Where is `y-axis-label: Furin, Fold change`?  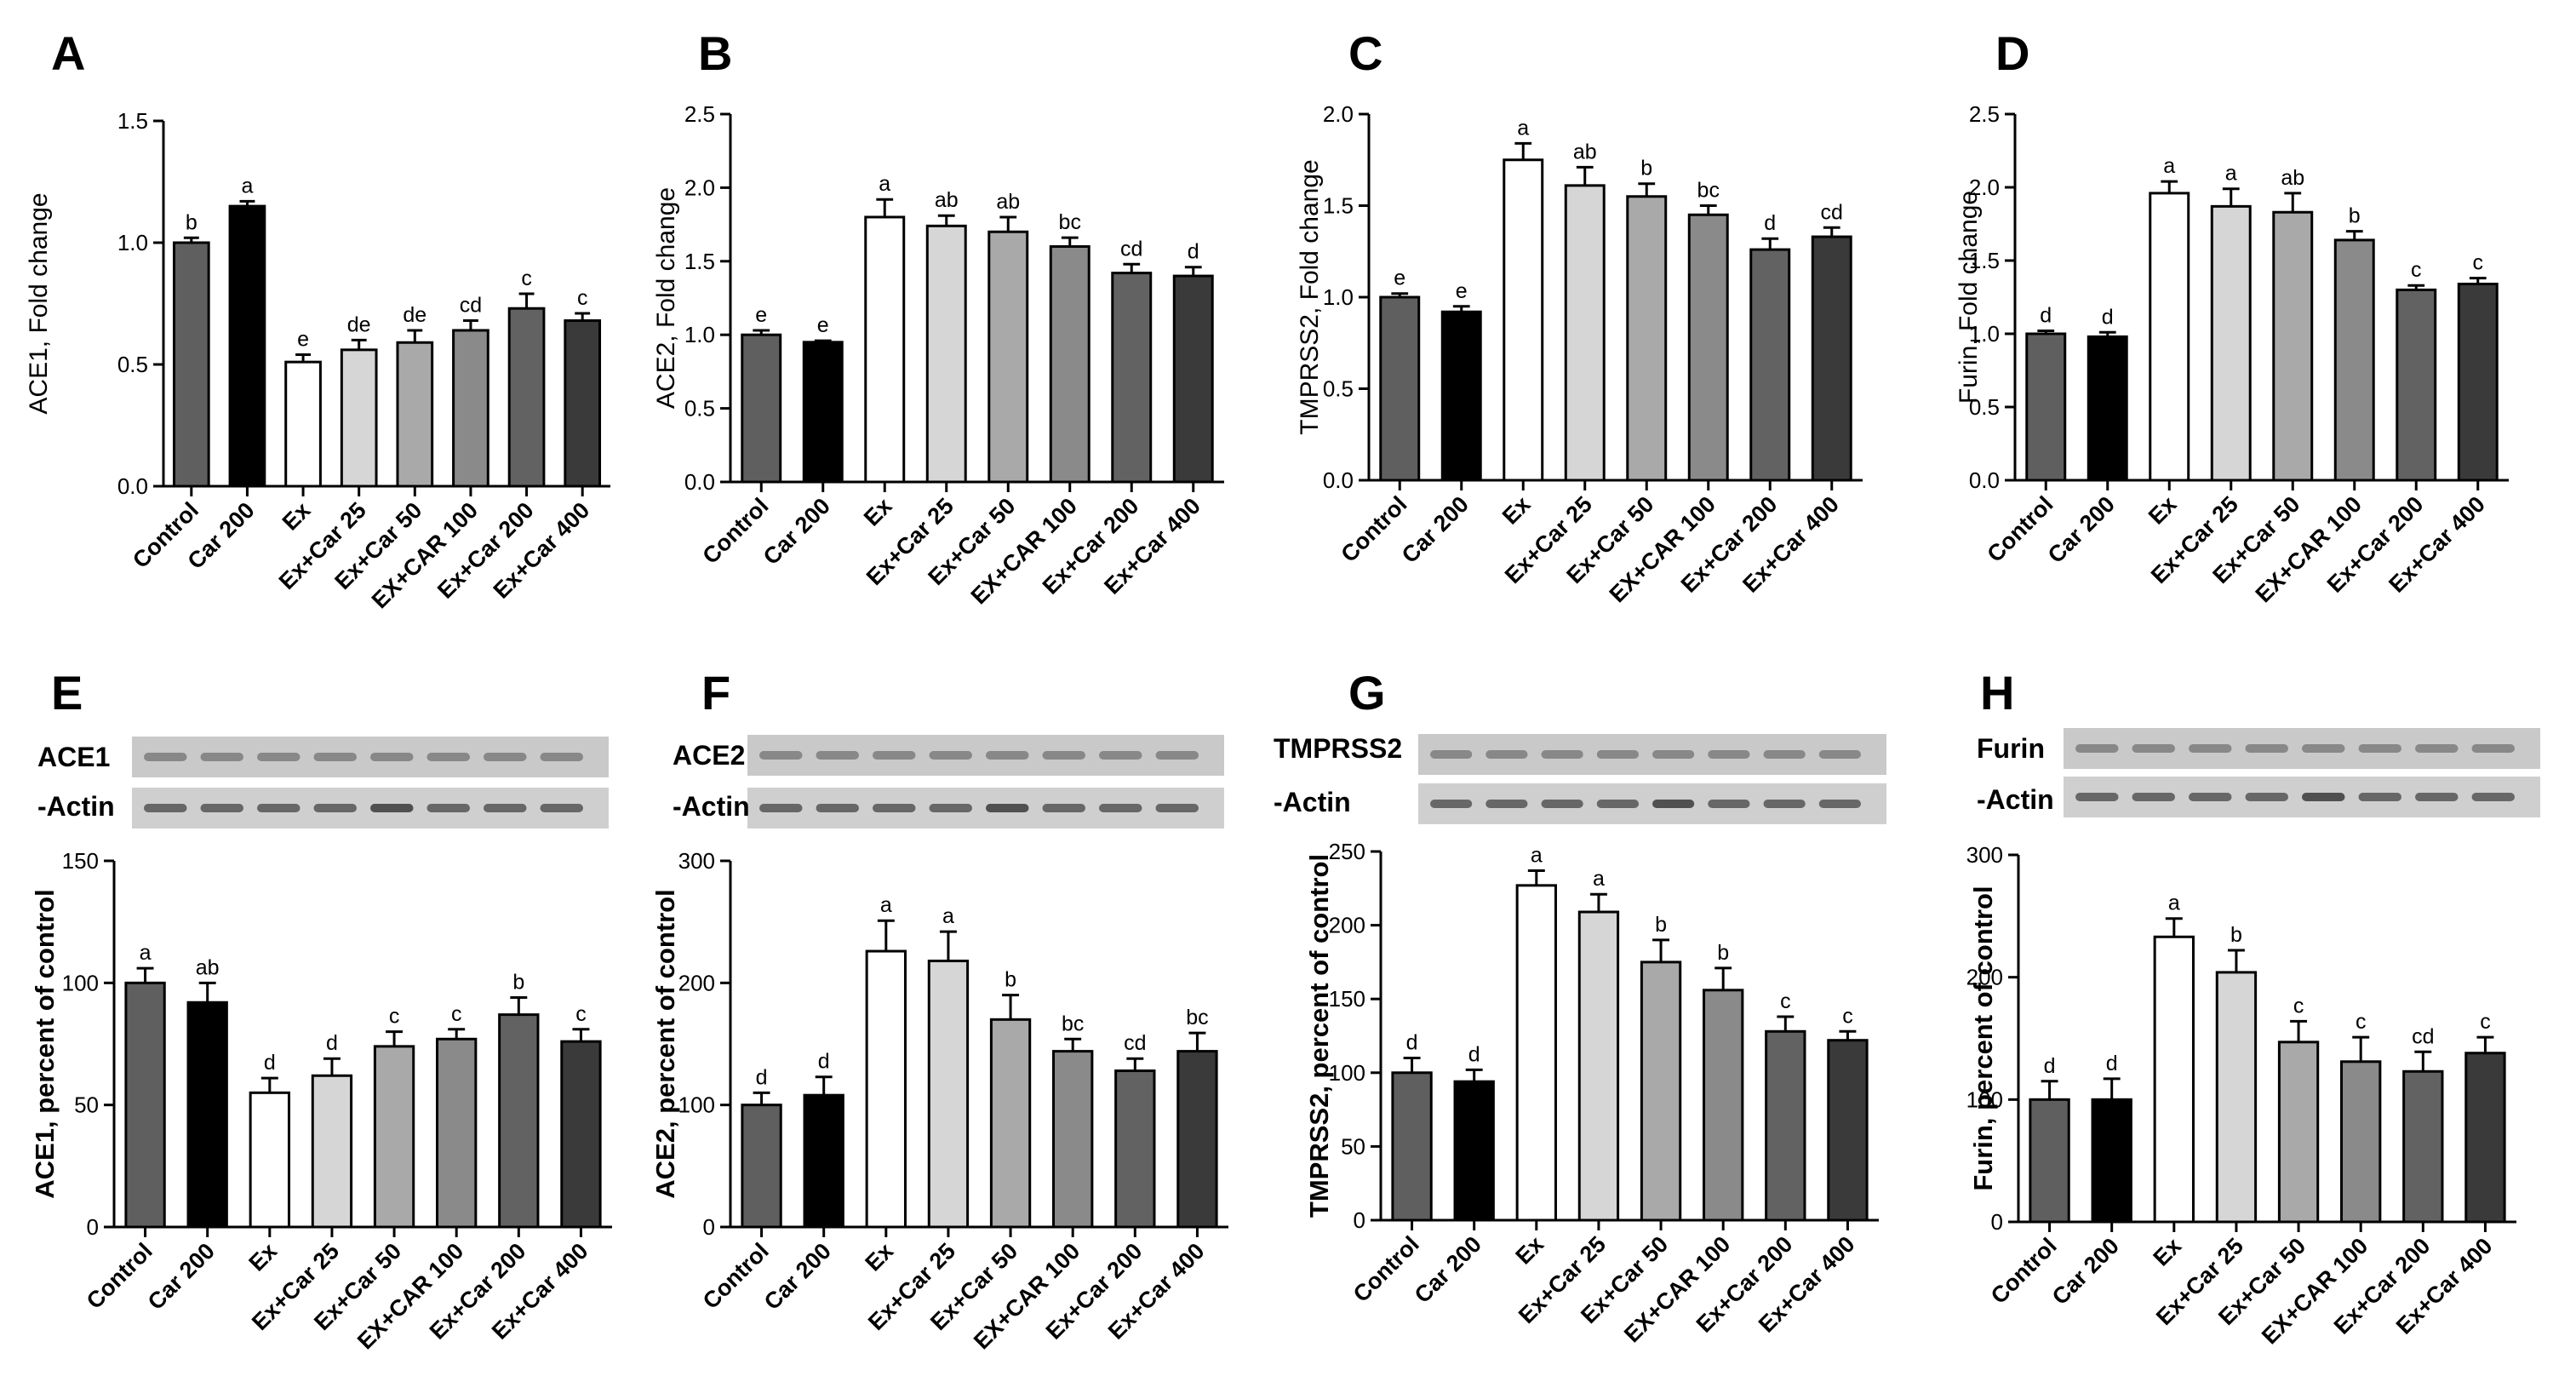
y-axis-label: Furin, Fold change is located at coordinates (1969, 298).